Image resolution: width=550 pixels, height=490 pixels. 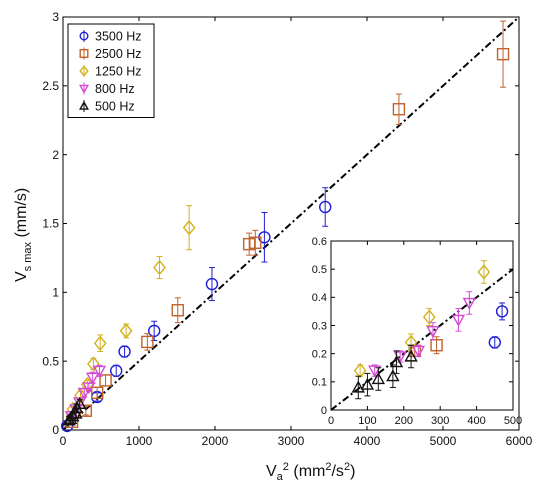 I want to click on main-y-tick-label: 0.5, so click(x=50, y=361).